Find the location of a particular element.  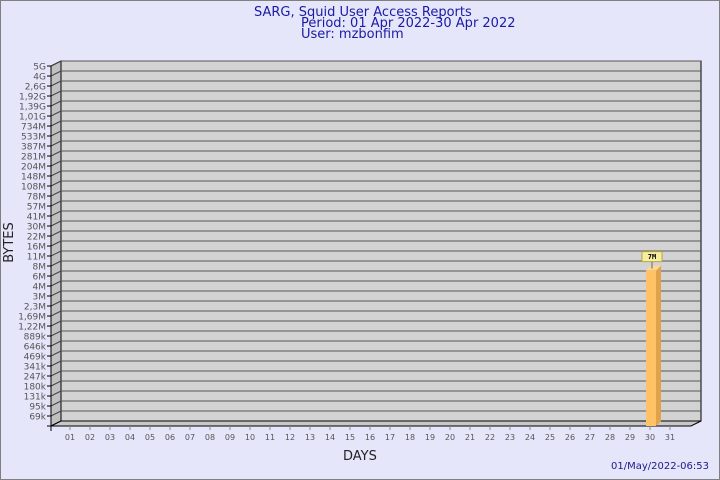

x-tick-label: 28 is located at coordinates (610, 437).